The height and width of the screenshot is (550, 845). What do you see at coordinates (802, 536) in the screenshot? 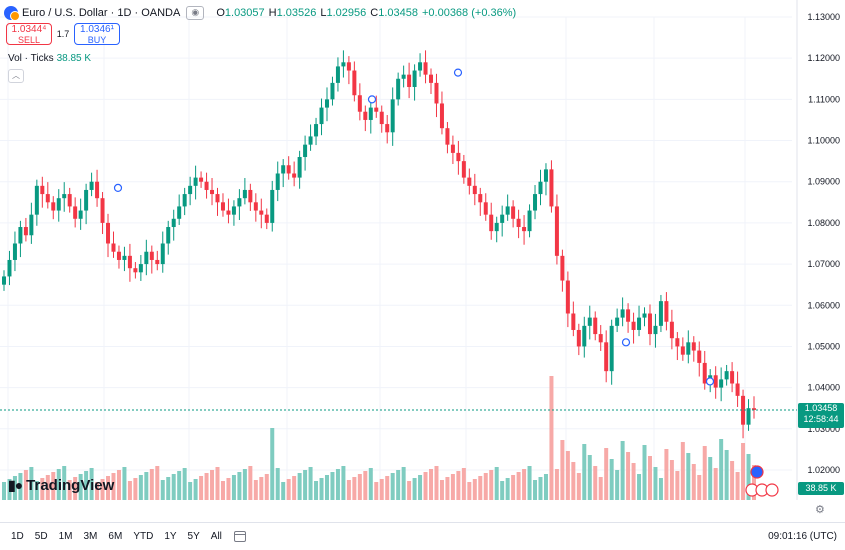
I see `utc-clock: 09:01:16 (UTC)` at bounding box center [802, 536].